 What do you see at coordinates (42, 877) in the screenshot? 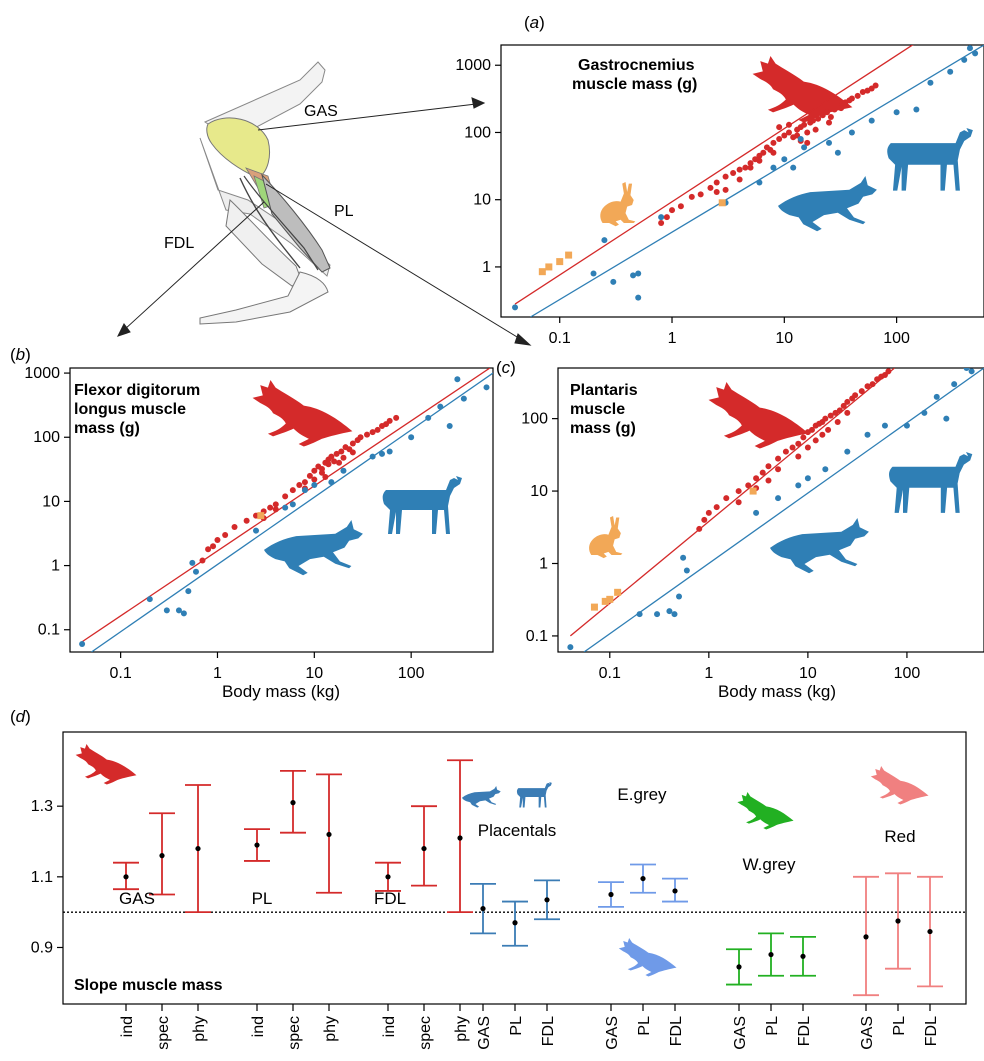
I see `y-tick-label: 1.1` at bounding box center [42, 877].